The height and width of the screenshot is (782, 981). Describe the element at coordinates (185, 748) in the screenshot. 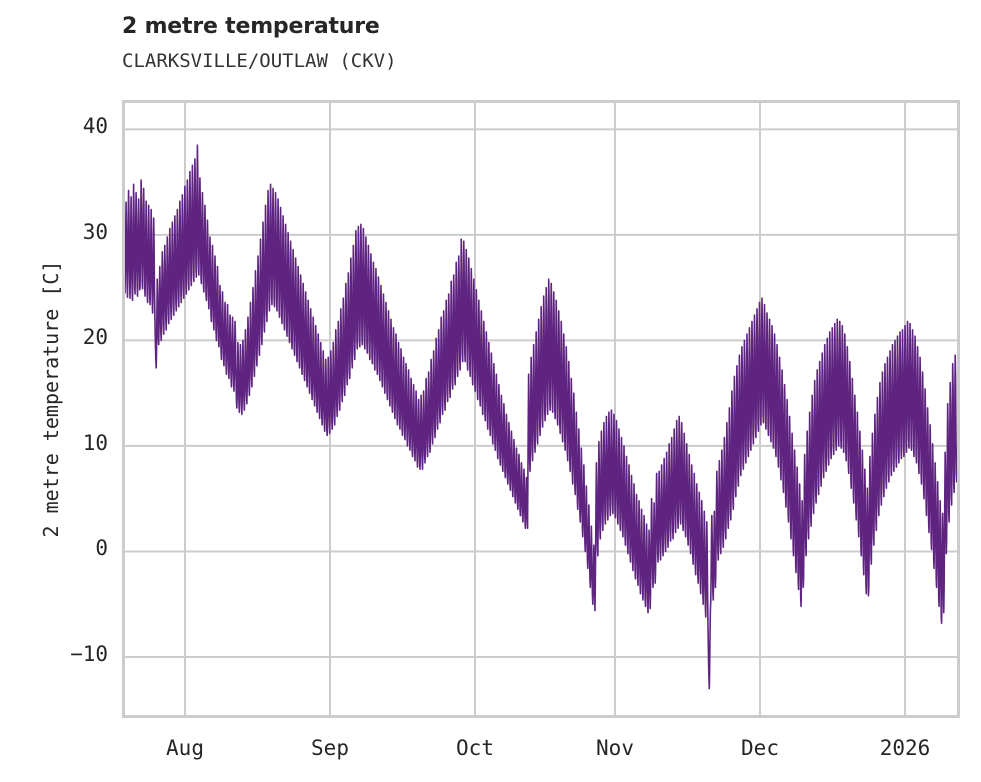

I see `x-tick-label: Aug` at that location.